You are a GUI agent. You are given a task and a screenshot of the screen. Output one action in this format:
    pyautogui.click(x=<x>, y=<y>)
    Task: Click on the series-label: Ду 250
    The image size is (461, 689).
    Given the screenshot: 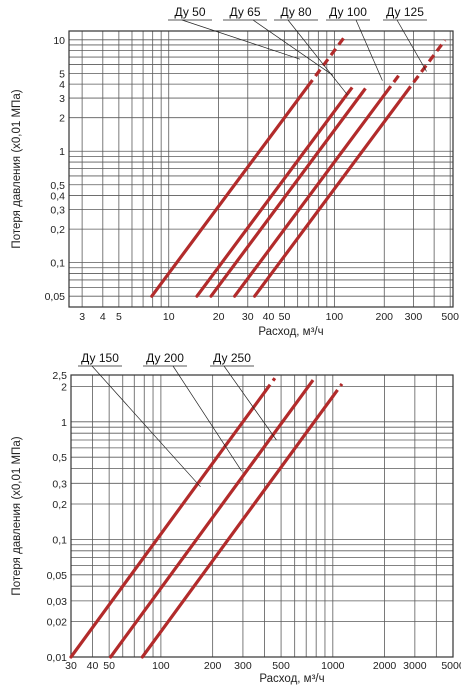 What is the action you would take?
    pyautogui.click(x=232, y=358)
    